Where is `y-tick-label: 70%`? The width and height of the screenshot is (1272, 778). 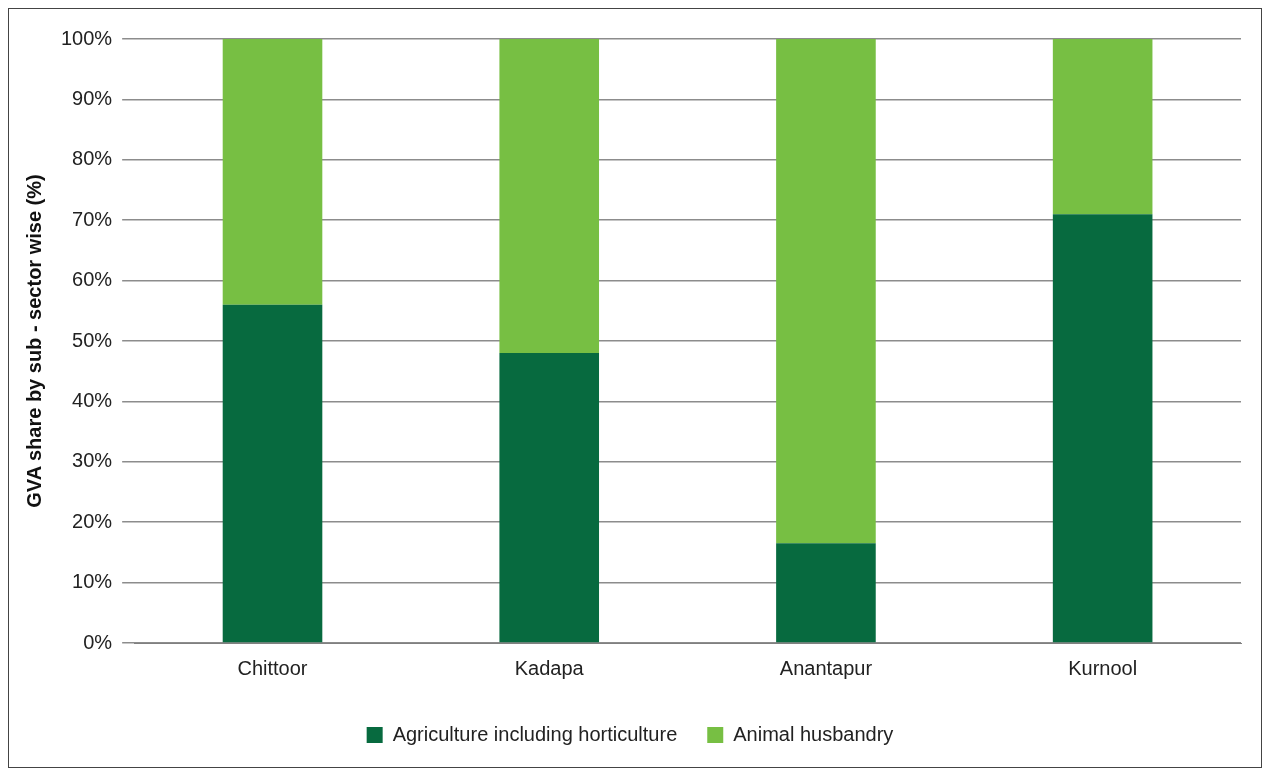
y-tick-label: 70% is located at coordinates (92, 218).